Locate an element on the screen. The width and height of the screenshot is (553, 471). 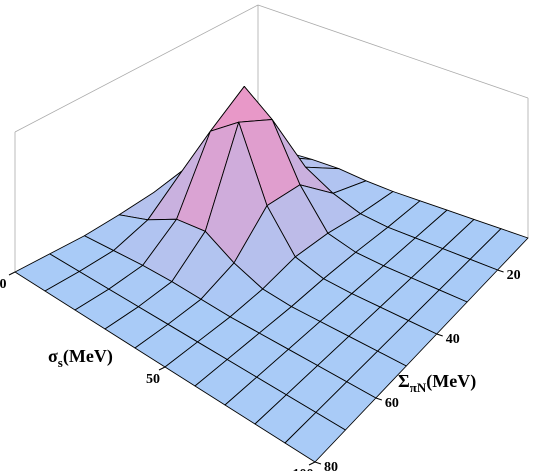
x-axis-label: σs(MeV) is located at coordinates (80, 358).